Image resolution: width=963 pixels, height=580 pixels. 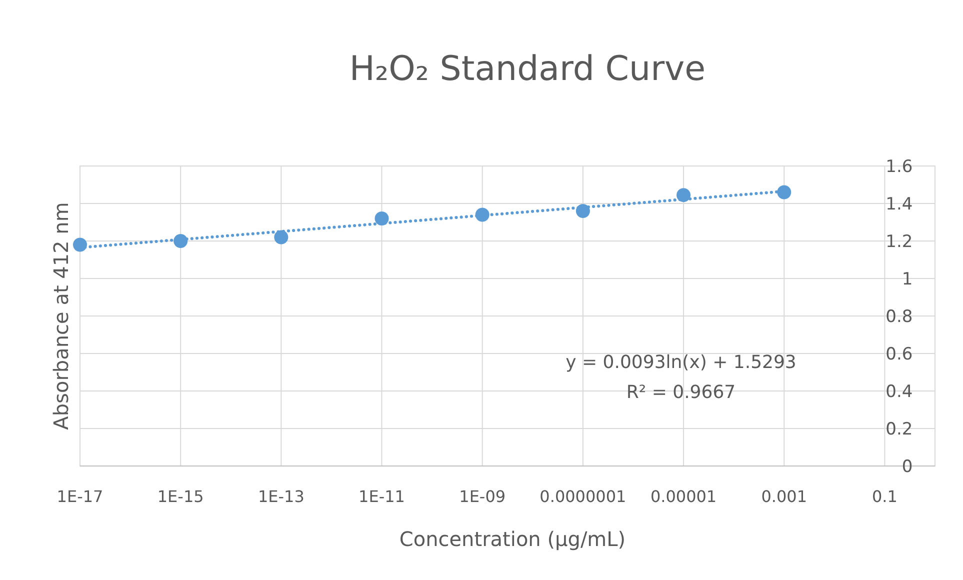 I want to click on annotation: R² = 0.9667, so click(x=681, y=392).